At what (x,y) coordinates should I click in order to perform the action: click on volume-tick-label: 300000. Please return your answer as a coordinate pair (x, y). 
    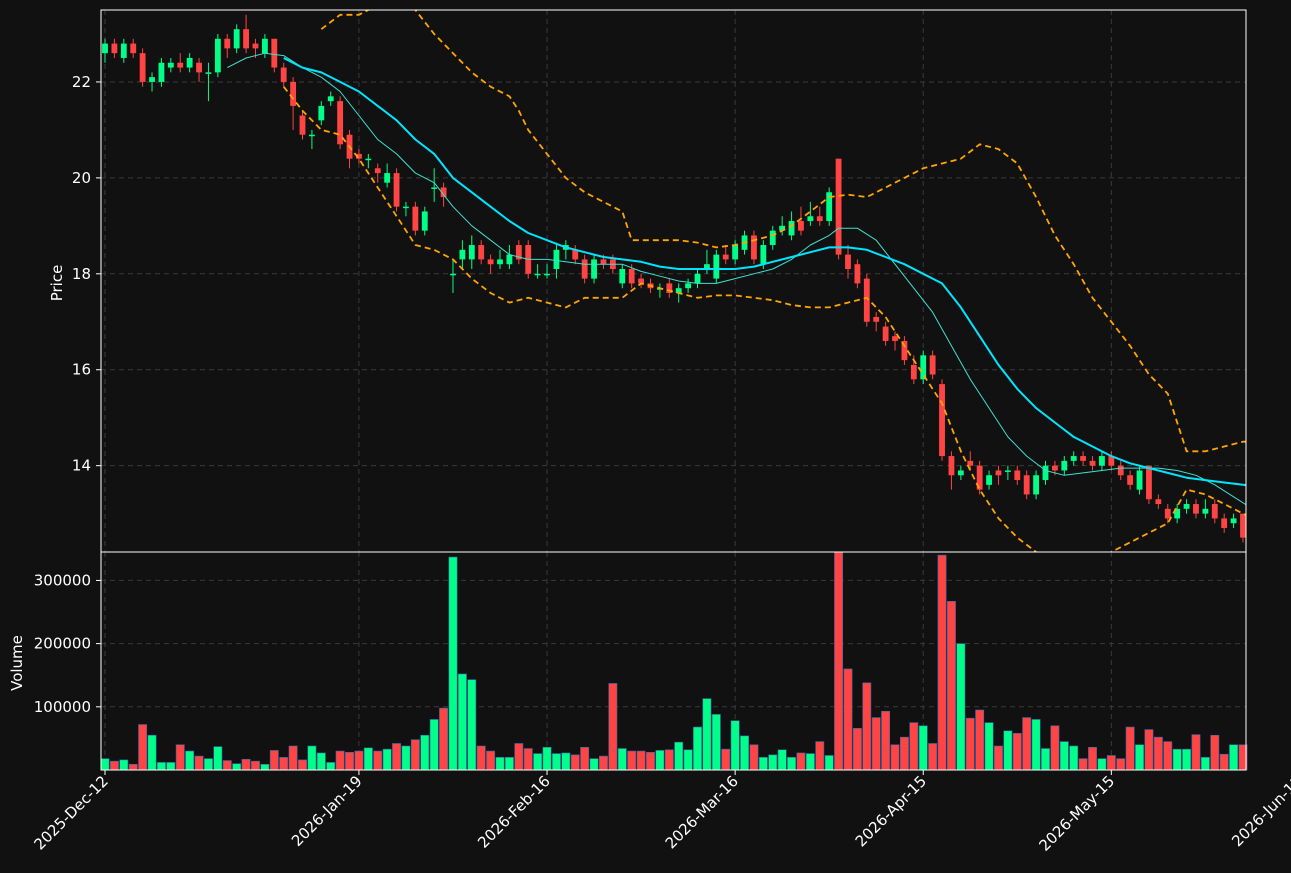
    Looking at the image, I should click on (62, 580).